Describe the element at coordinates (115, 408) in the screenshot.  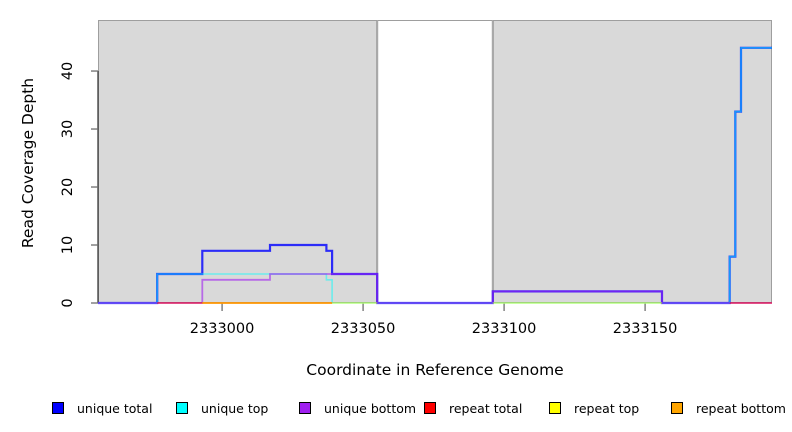
I see `legend-label-unique-total: unique total` at that location.